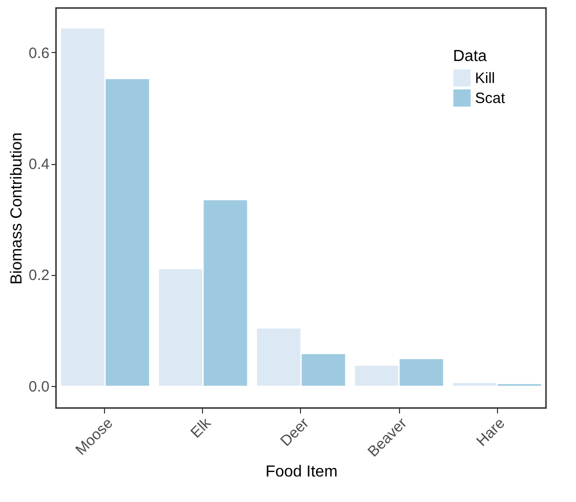 This screenshot has width=576, height=502. I want to click on x-axis-title: Food Item, so click(301, 472).